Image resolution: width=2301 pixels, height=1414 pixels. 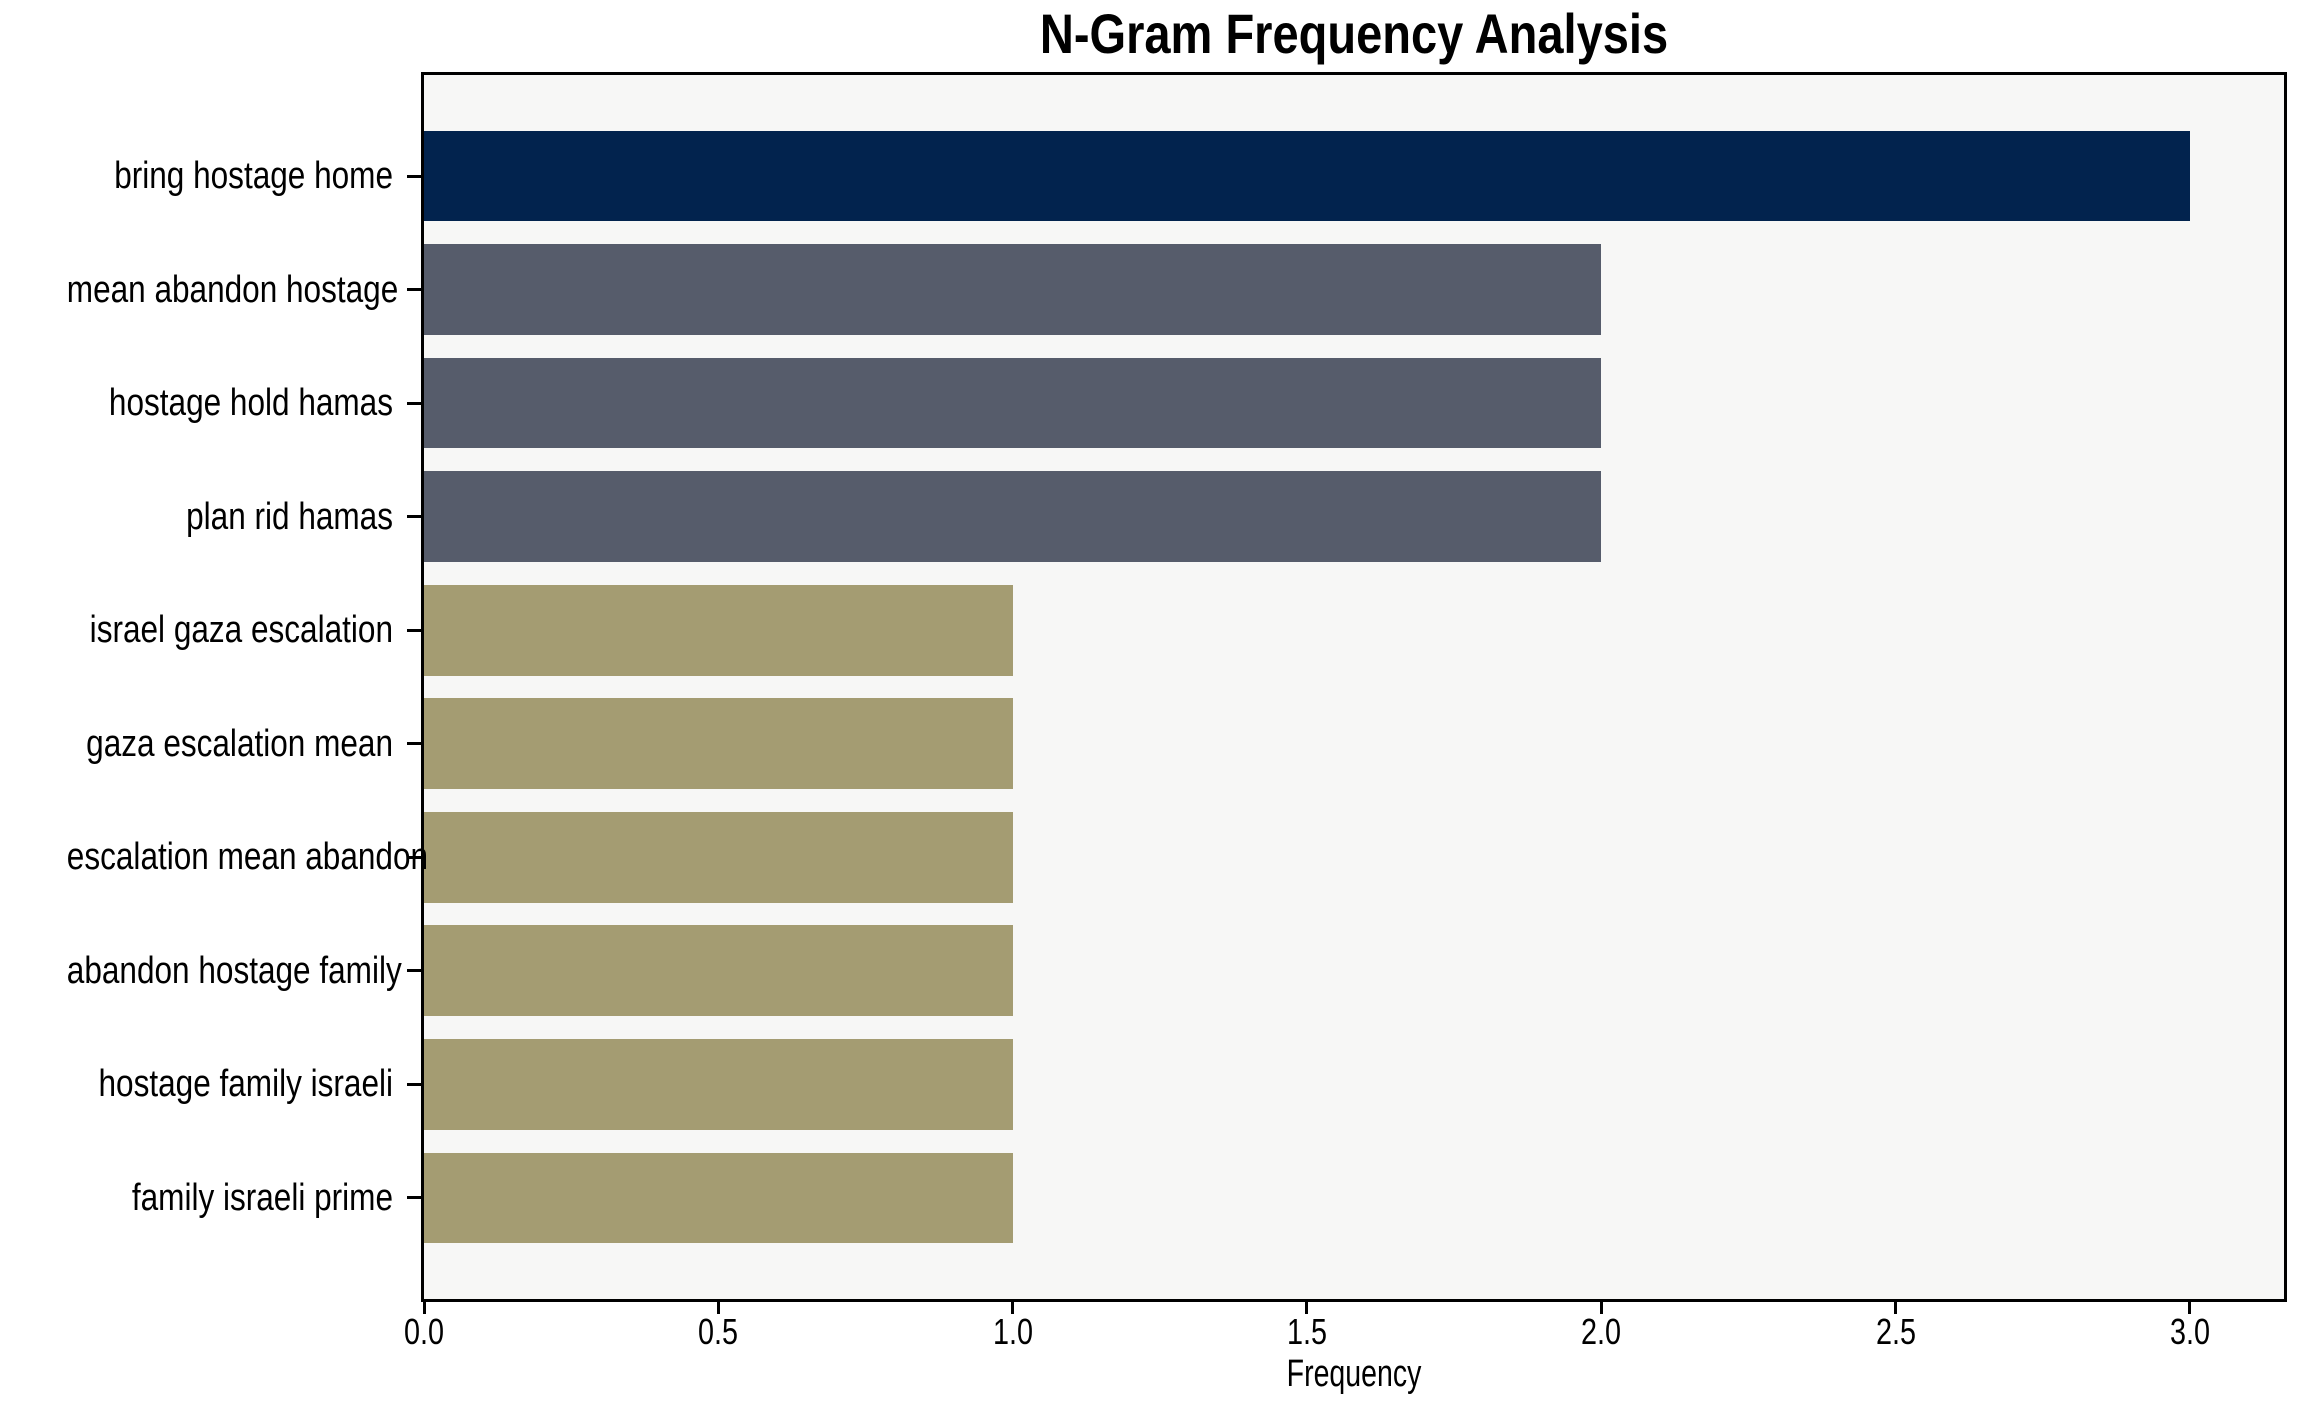 What do you see at coordinates (1012, 1331) in the screenshot?
I see `x-tick-label: 1.0` at bounding box center [1012, 1331].